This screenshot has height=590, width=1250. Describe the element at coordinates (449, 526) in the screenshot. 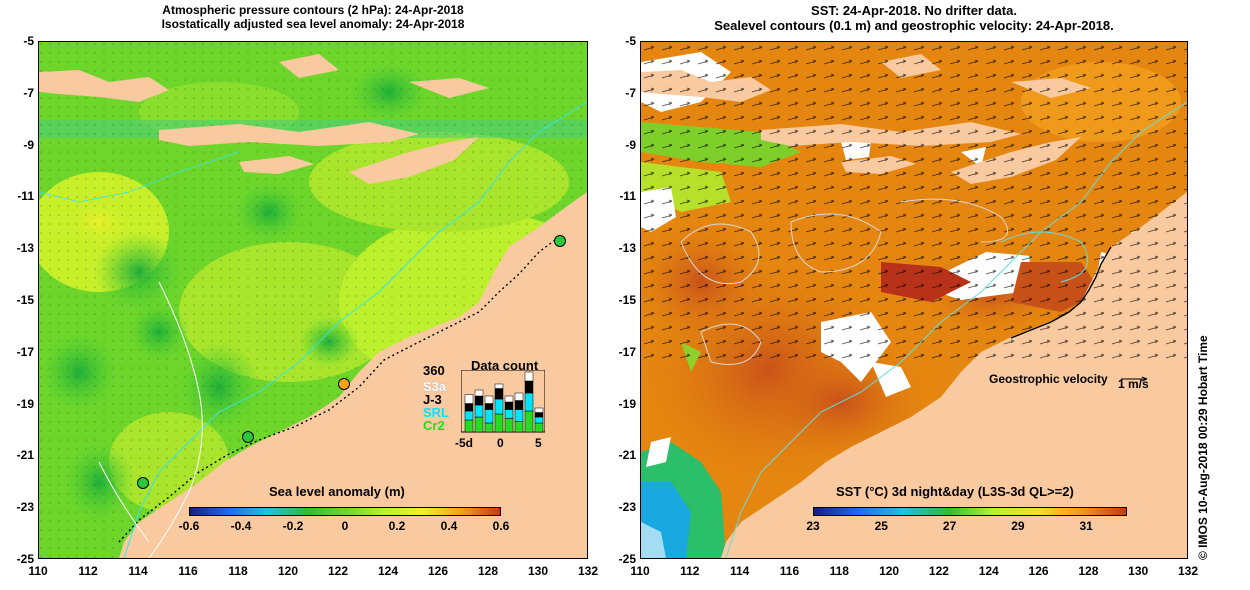

I see `sla-colorbar-tick: 0.4` at that location.